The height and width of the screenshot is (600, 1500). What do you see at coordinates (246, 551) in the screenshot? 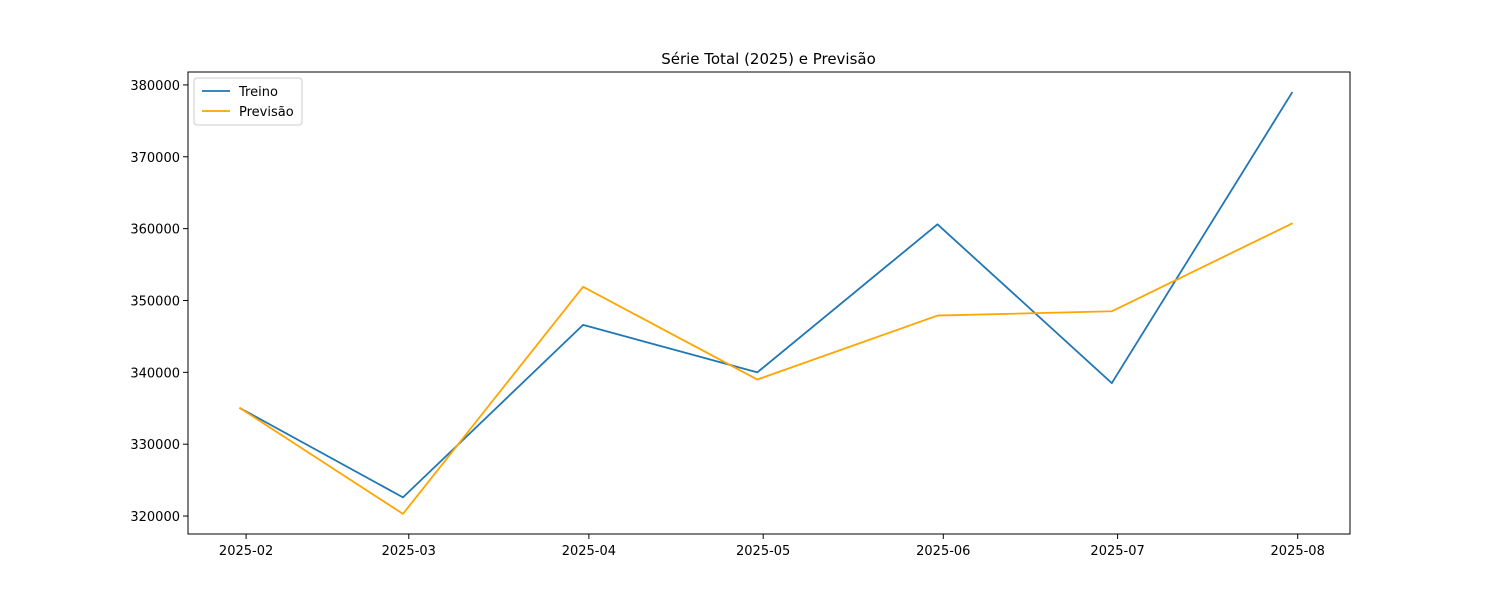
I see `x-tick-label-0: 2025-02` at bounding box center [246, 551].